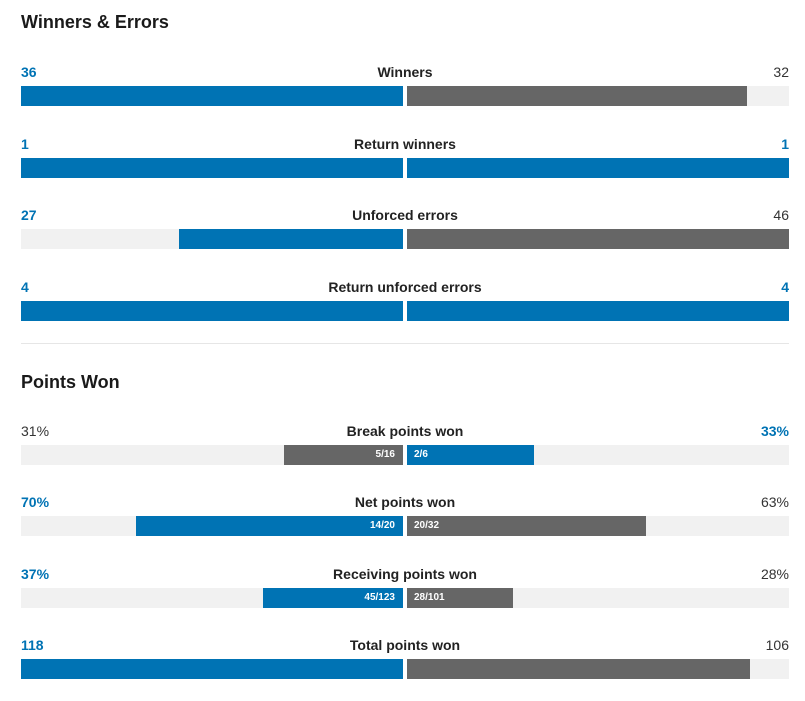 This screenshot has width=805, height=701. What do you see at coordinates (343, 455) in the screenshot?
I see `left-bar-fill: 5/16` at bounding box center [343, 455].